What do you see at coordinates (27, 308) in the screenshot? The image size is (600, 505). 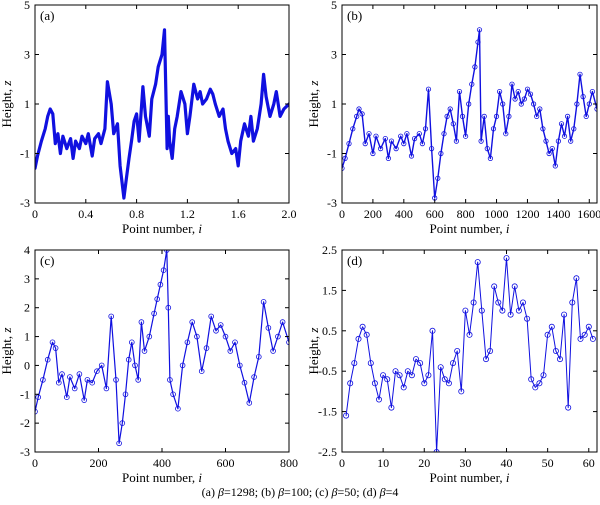 I see `panel-c-y-tick-label: 2` at bounding box center [27, 308].